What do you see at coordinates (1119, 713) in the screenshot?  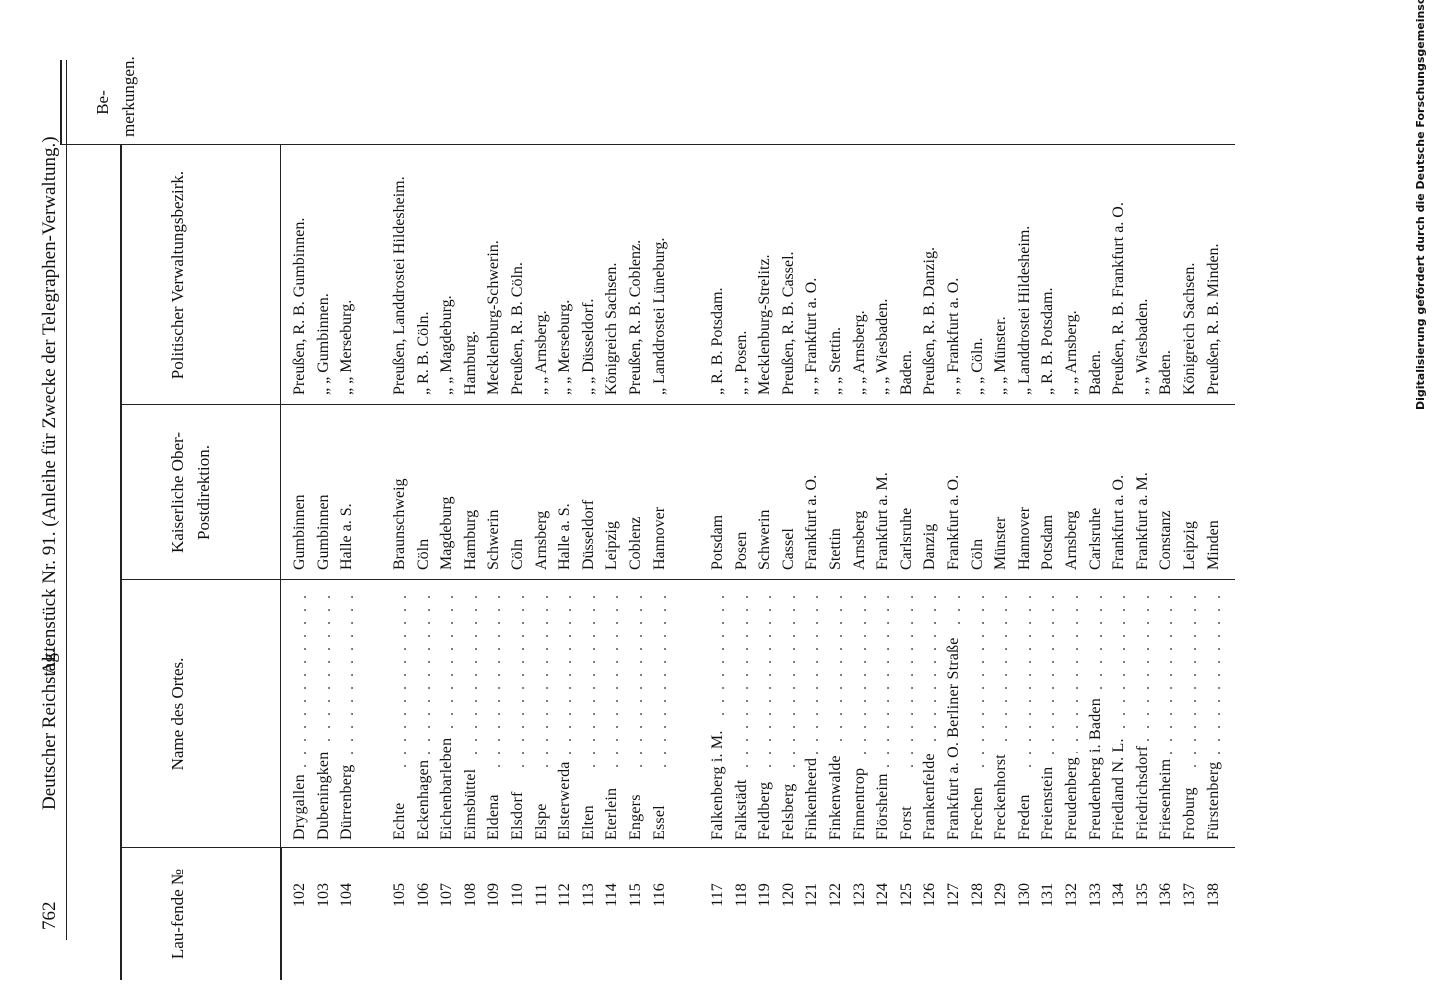 I see `place-name: Friedland N. L.` at bounding box center [1119, 713].